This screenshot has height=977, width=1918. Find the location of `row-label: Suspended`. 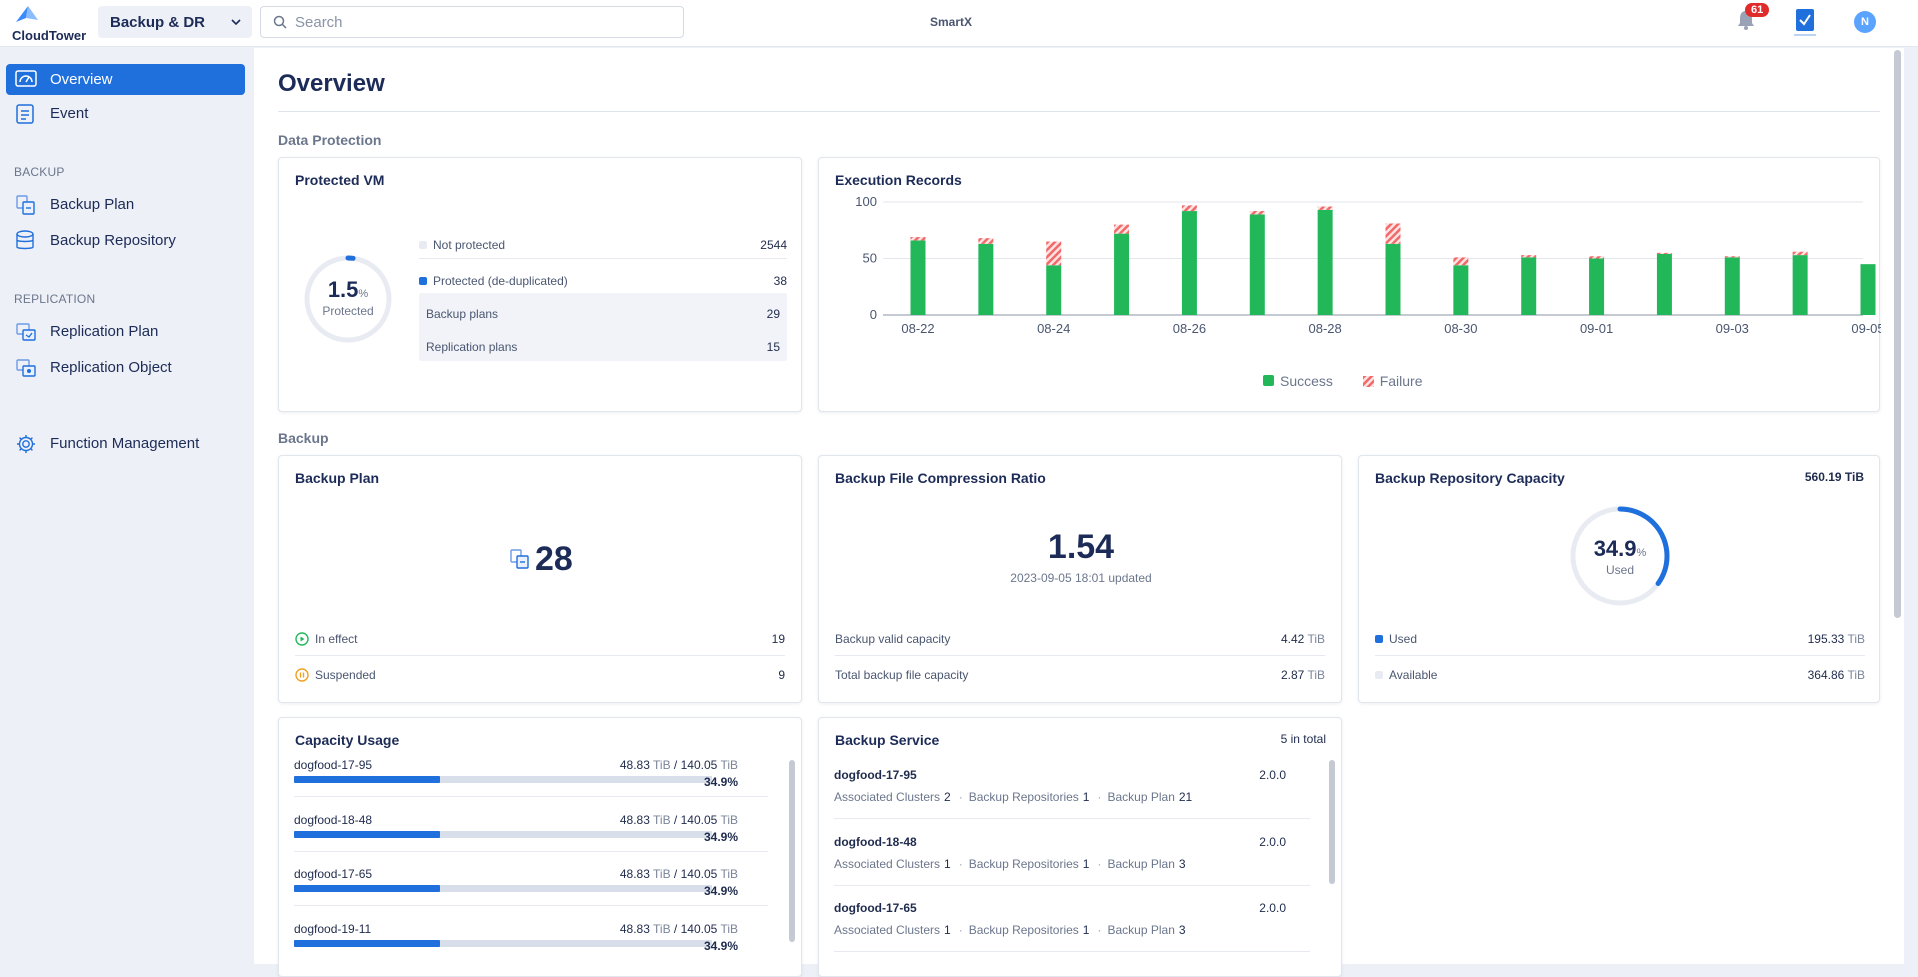

row-label: Suspended is located at coordinates (345, 675).